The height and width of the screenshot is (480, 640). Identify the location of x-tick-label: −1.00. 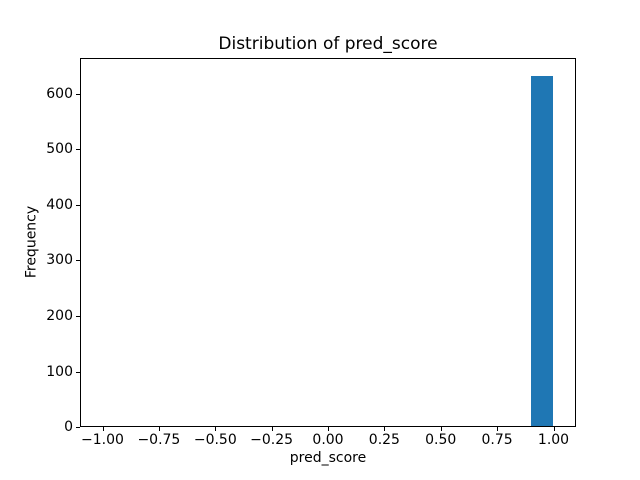
(102, 440).